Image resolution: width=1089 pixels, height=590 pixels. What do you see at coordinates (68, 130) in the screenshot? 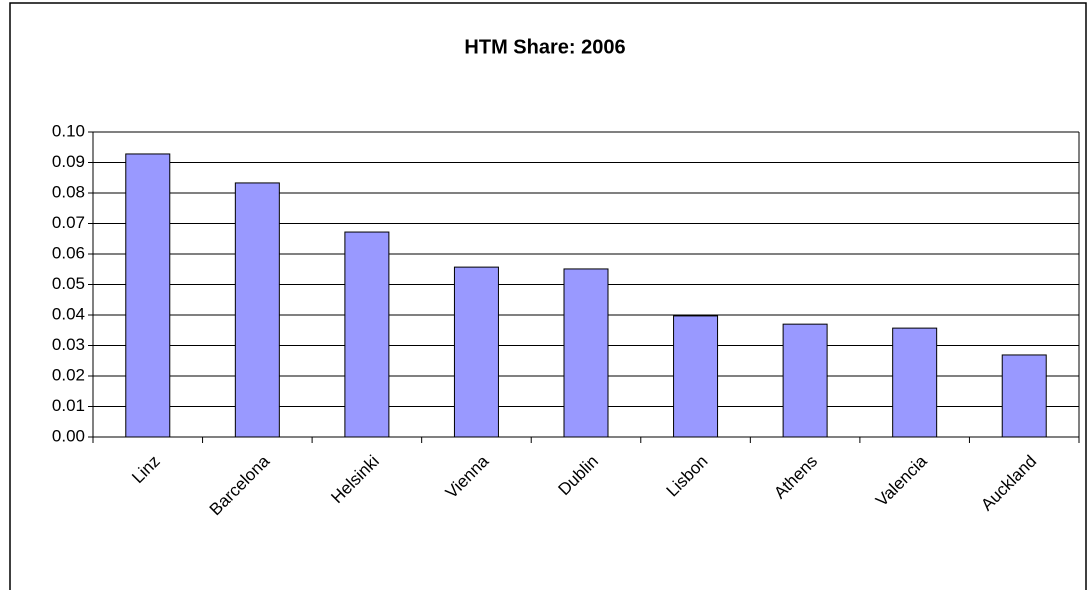
I see `y-tick-label: 0.10` at bounding box center [68, 130].